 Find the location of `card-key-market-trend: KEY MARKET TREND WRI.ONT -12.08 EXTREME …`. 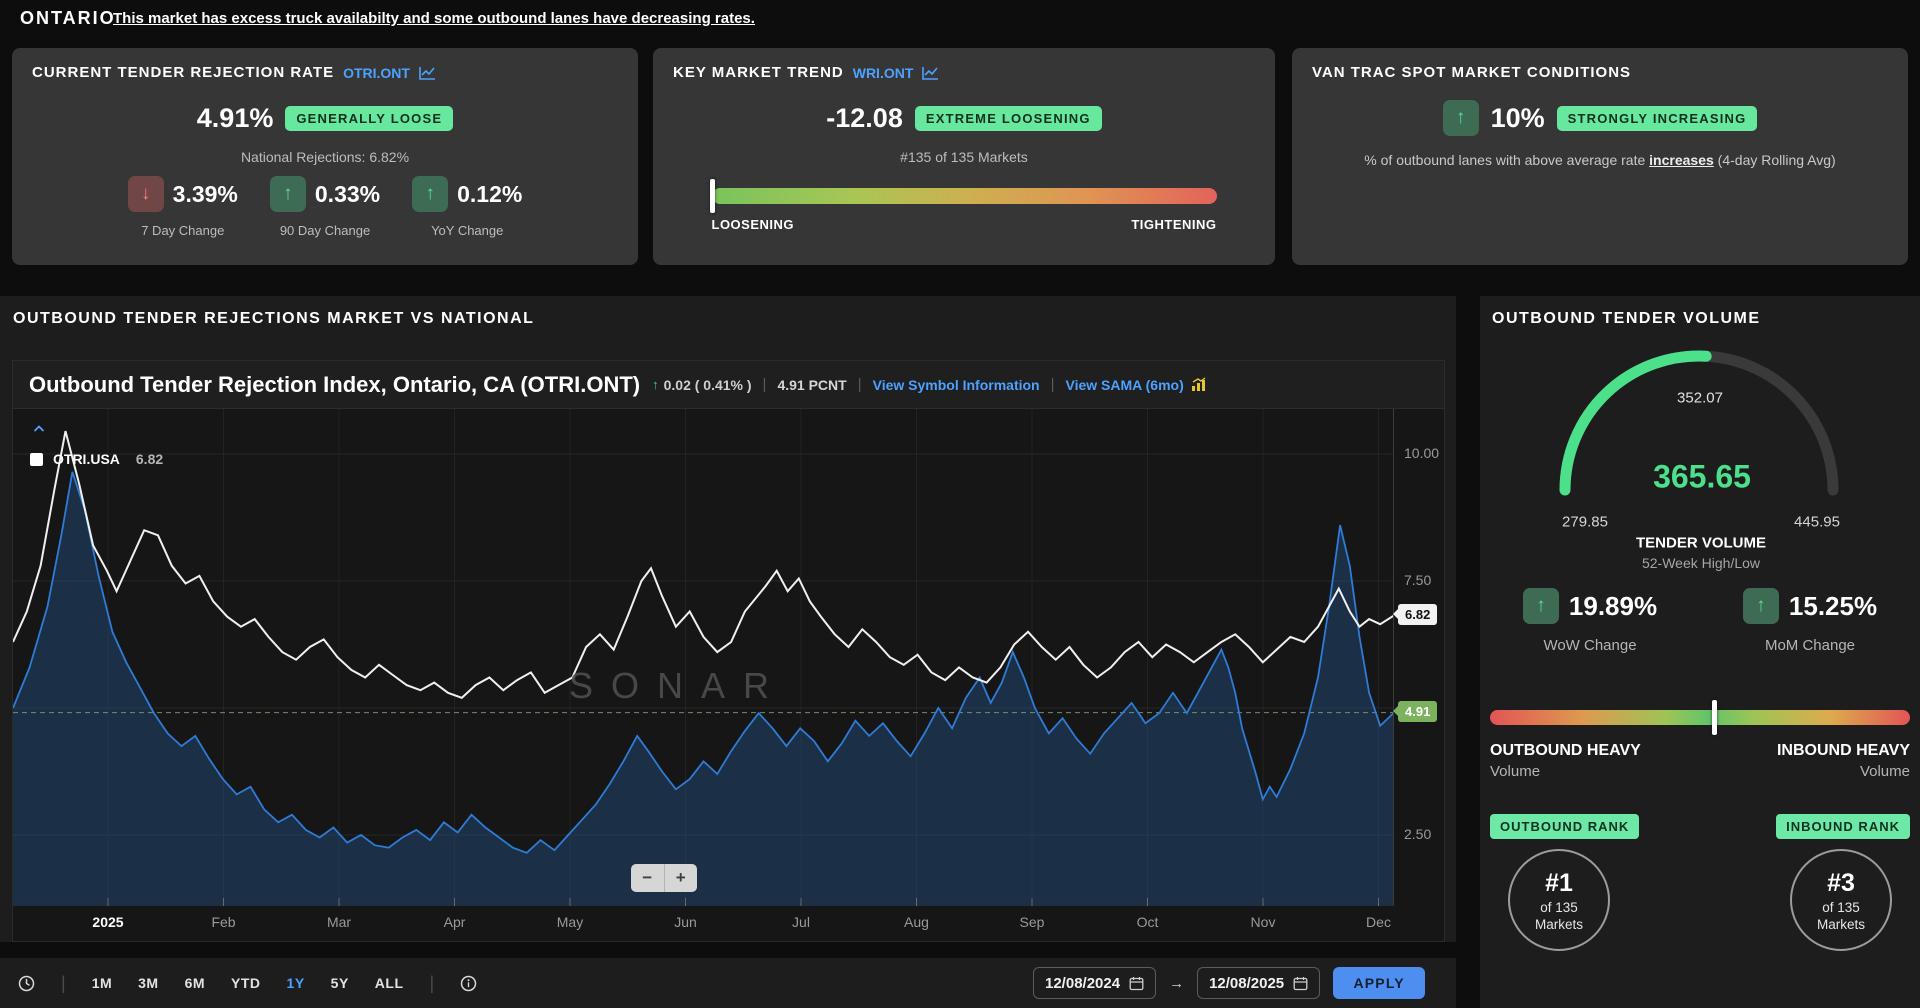

card-key-market-trend: KEY MARKET TREND WRI.ONT -12.08 EXTREME … is located at coordinates (964, 156).